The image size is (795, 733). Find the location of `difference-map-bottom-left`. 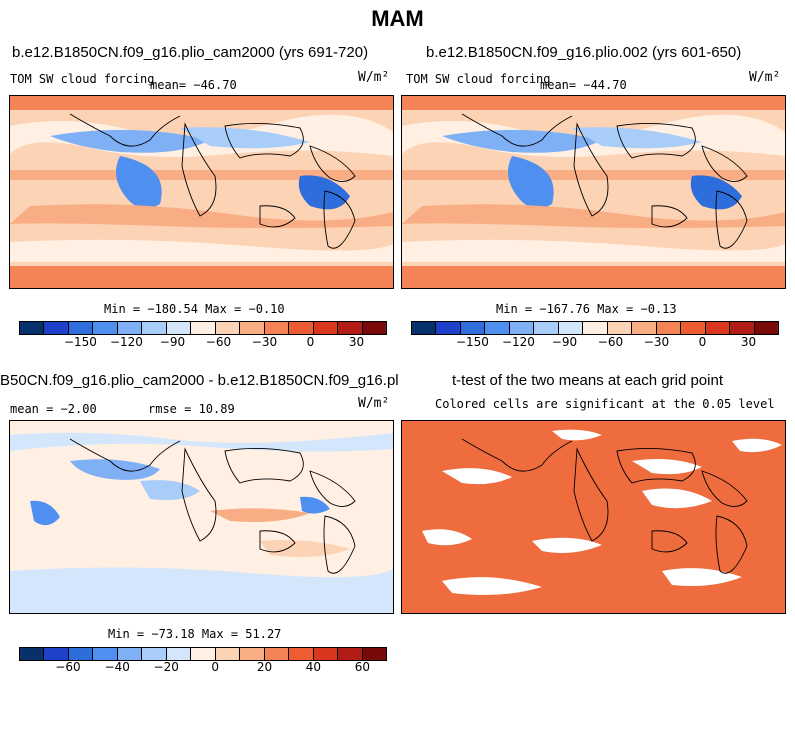

difference-map-bottom-left is located at coordinates (201, 517).